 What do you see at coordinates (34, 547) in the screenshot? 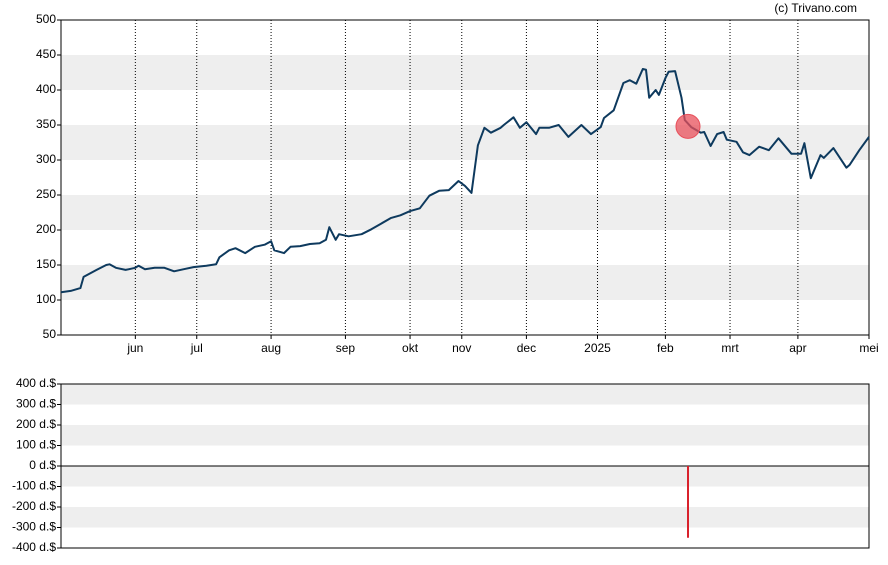
I see `y-tick-label: -400 d.$` at bounding box center [34, 547].